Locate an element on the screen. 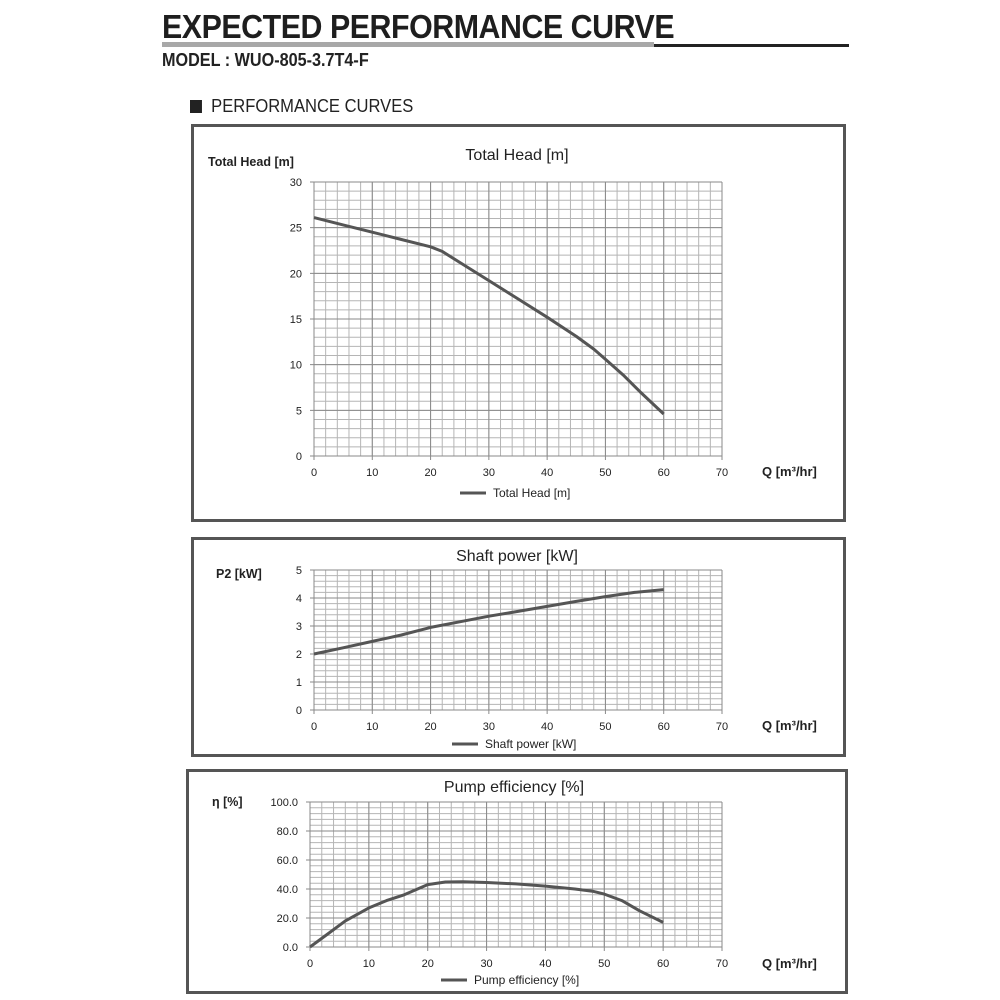  pump-efficiency-y-tick-label: 80.0 is located at coordinates (287, 832).